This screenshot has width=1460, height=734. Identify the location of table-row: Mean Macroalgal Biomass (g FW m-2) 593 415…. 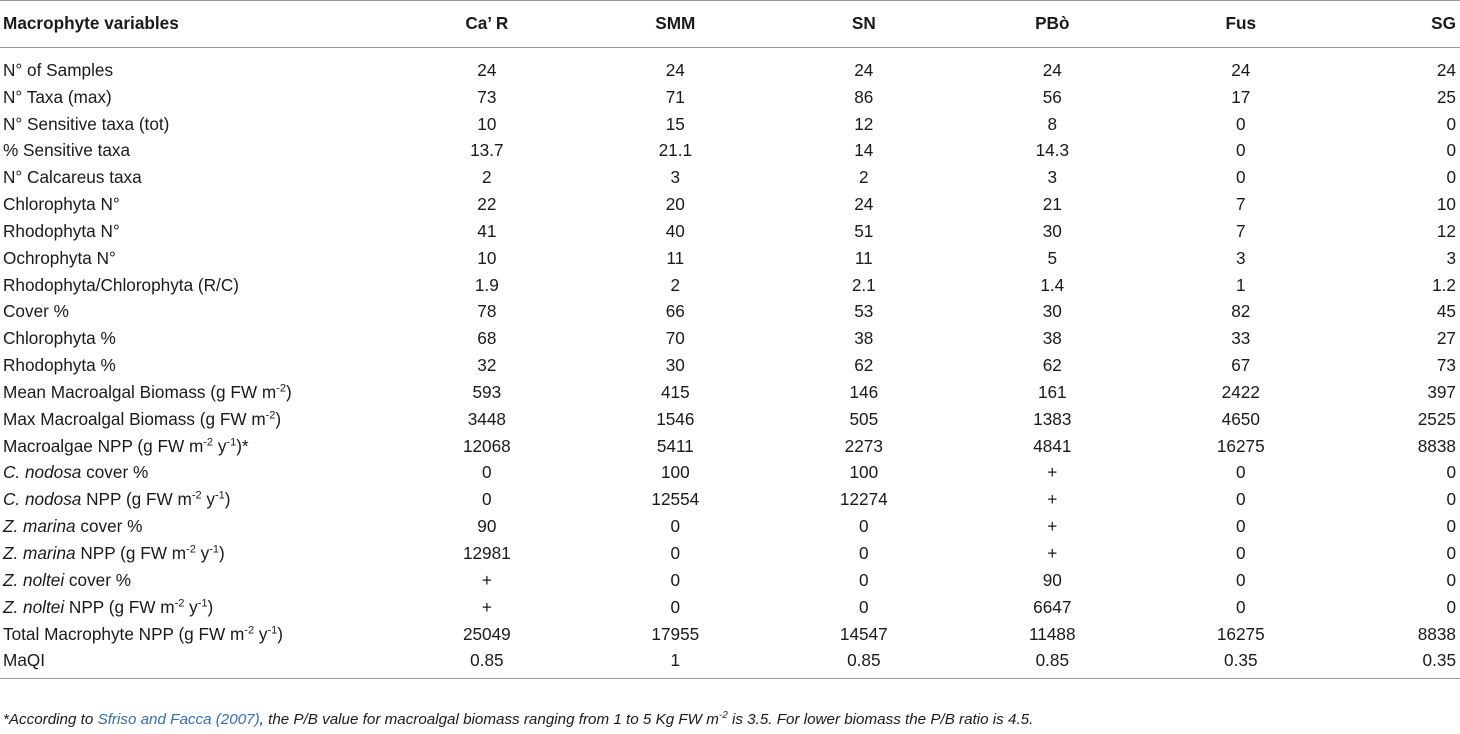
(730, 392).